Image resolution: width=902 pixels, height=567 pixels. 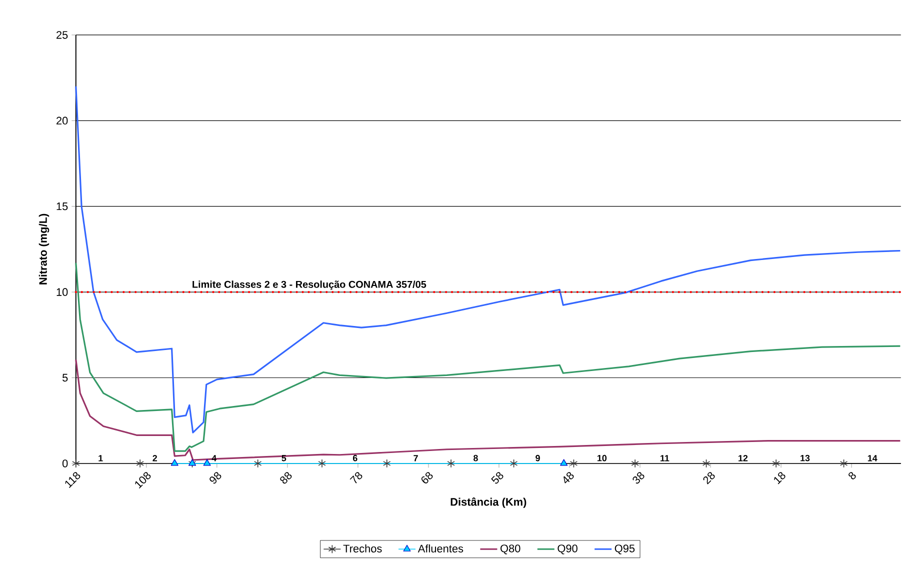 I want to click on x-tick-label: 48, so click(x=569, y=478).